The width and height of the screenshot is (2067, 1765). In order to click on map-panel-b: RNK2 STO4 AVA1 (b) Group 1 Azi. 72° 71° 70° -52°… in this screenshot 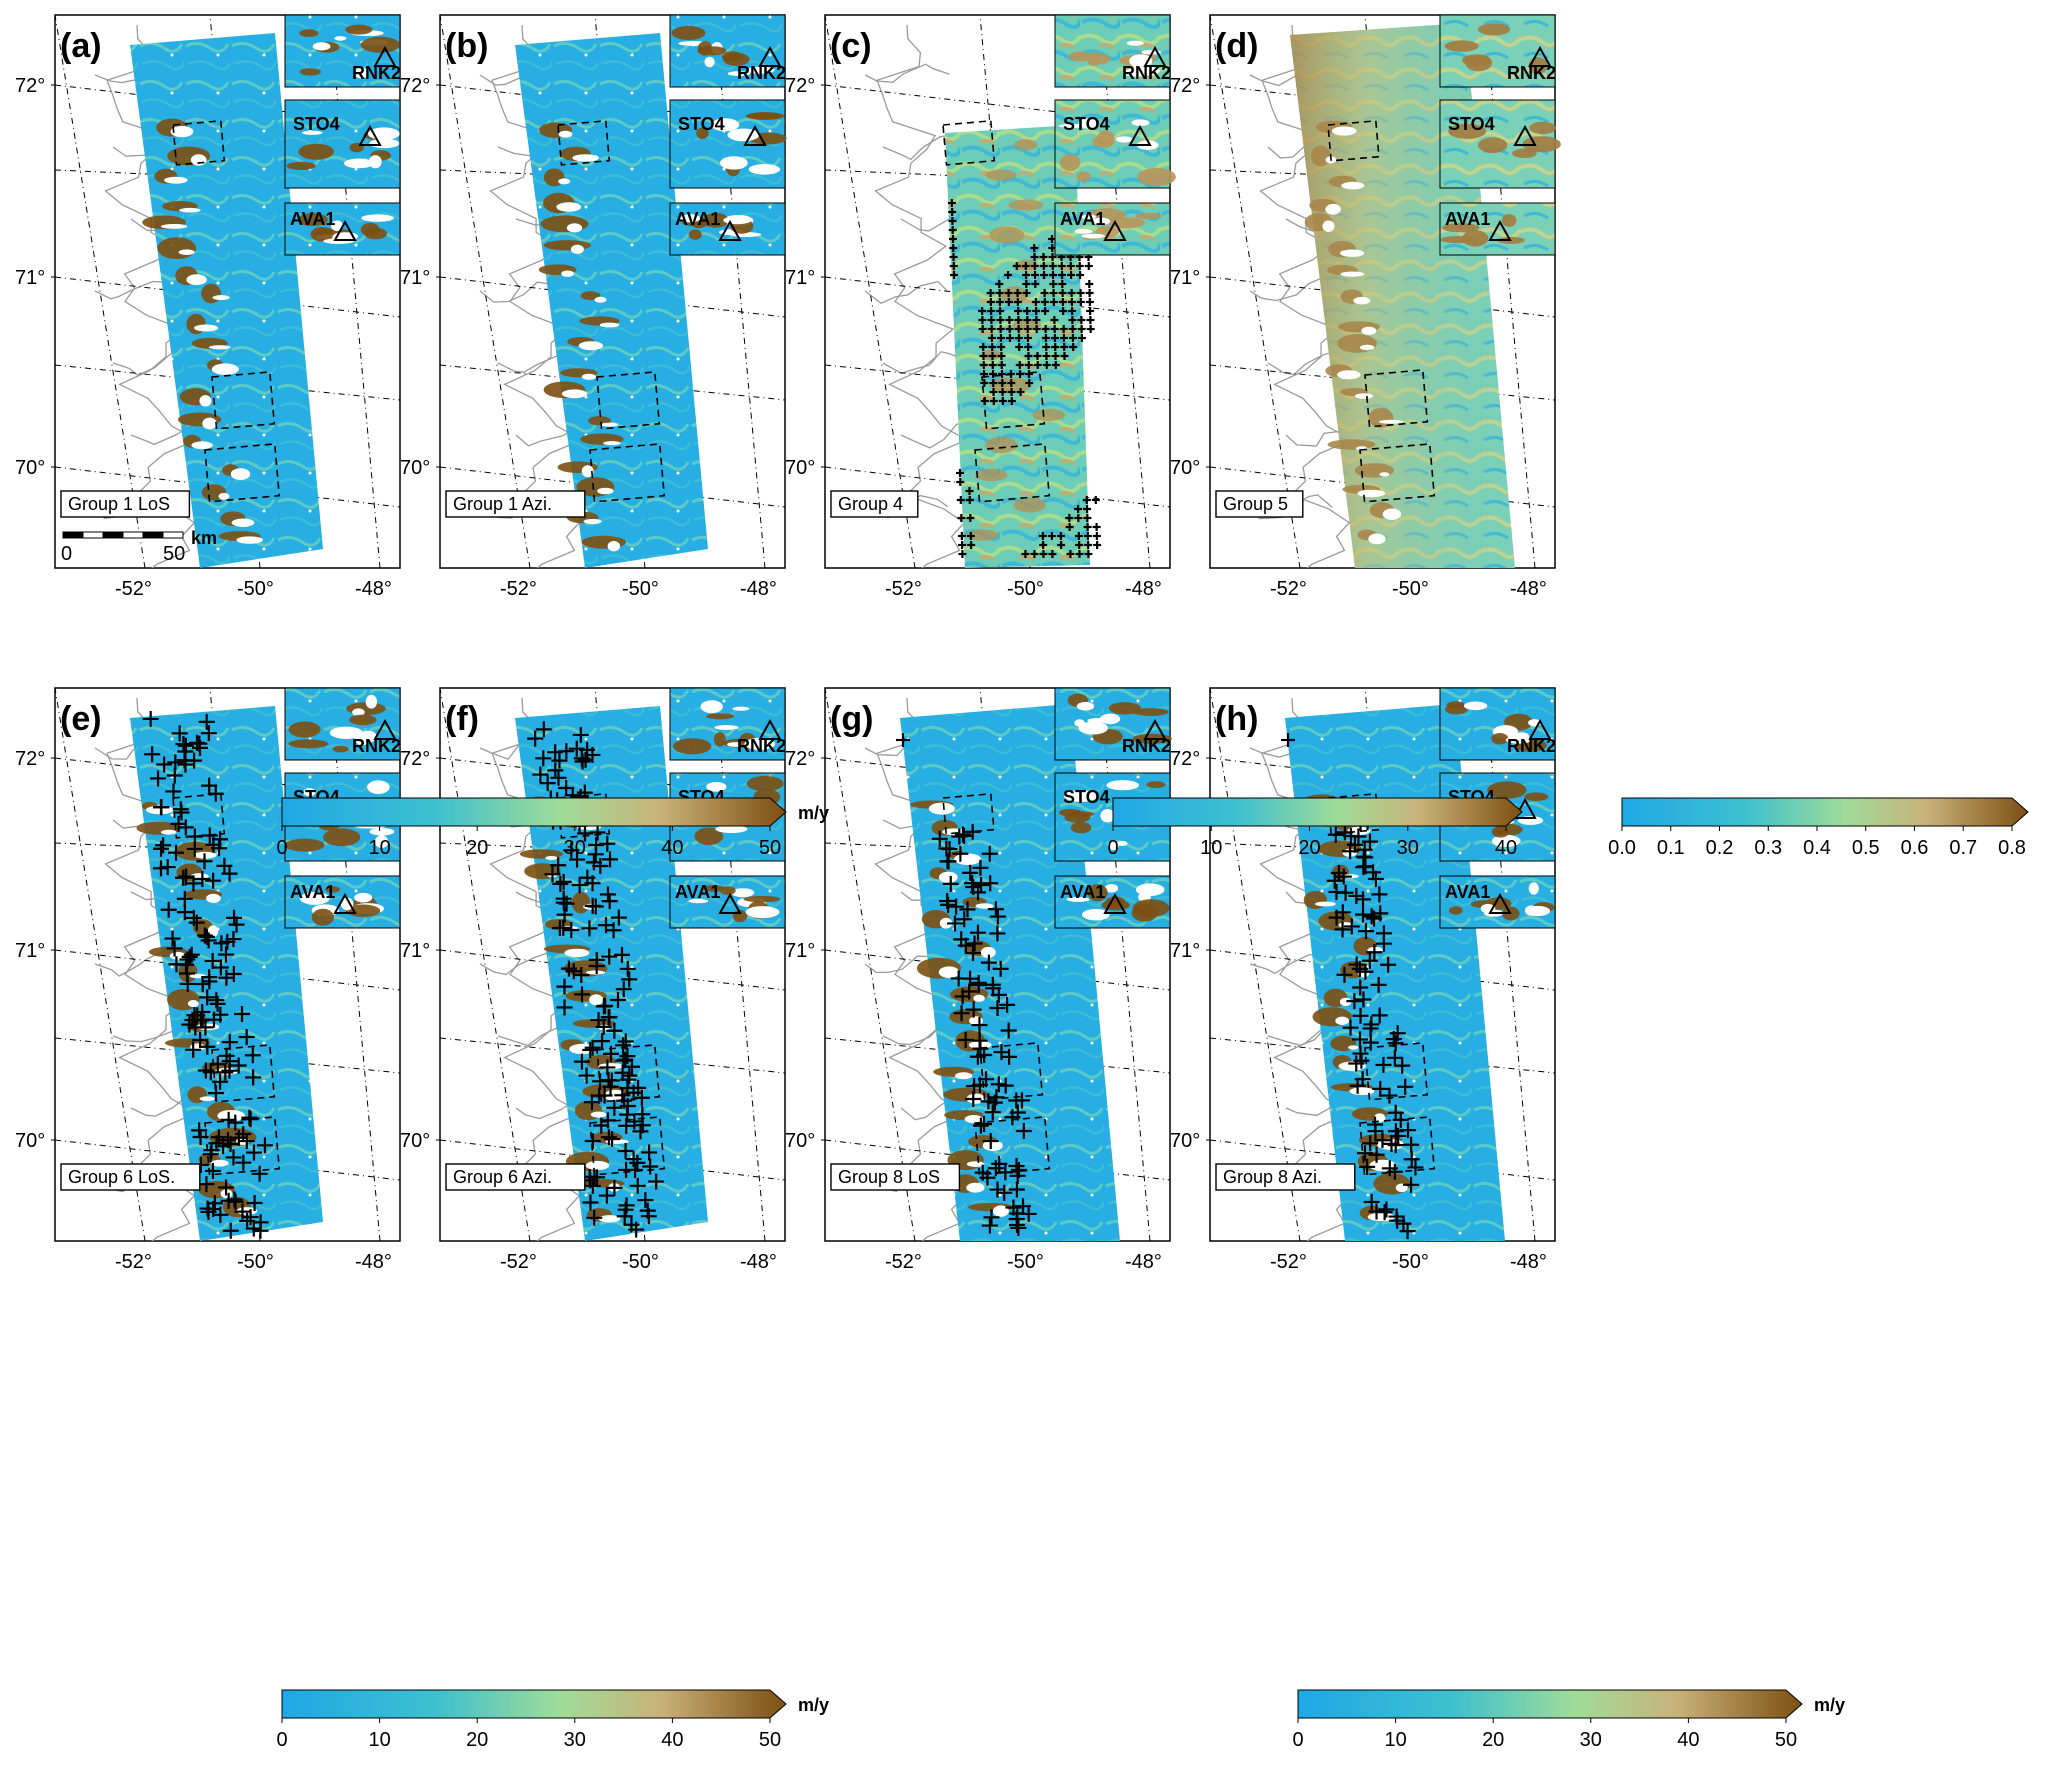, I will do `click(593, 307)`.